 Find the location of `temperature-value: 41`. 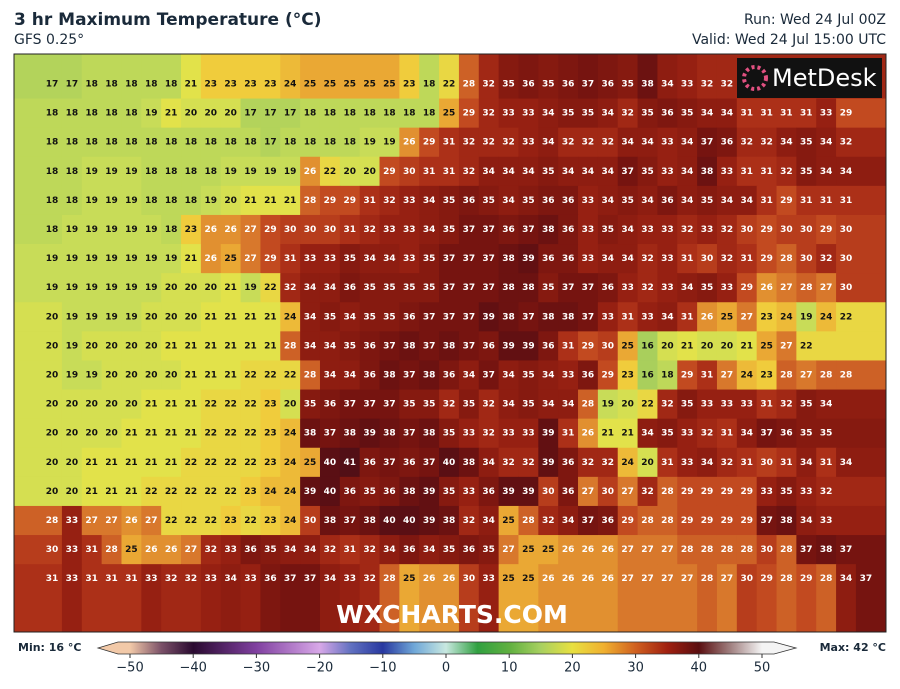

temperature-value: 41 is located at coordinates (349, 463).